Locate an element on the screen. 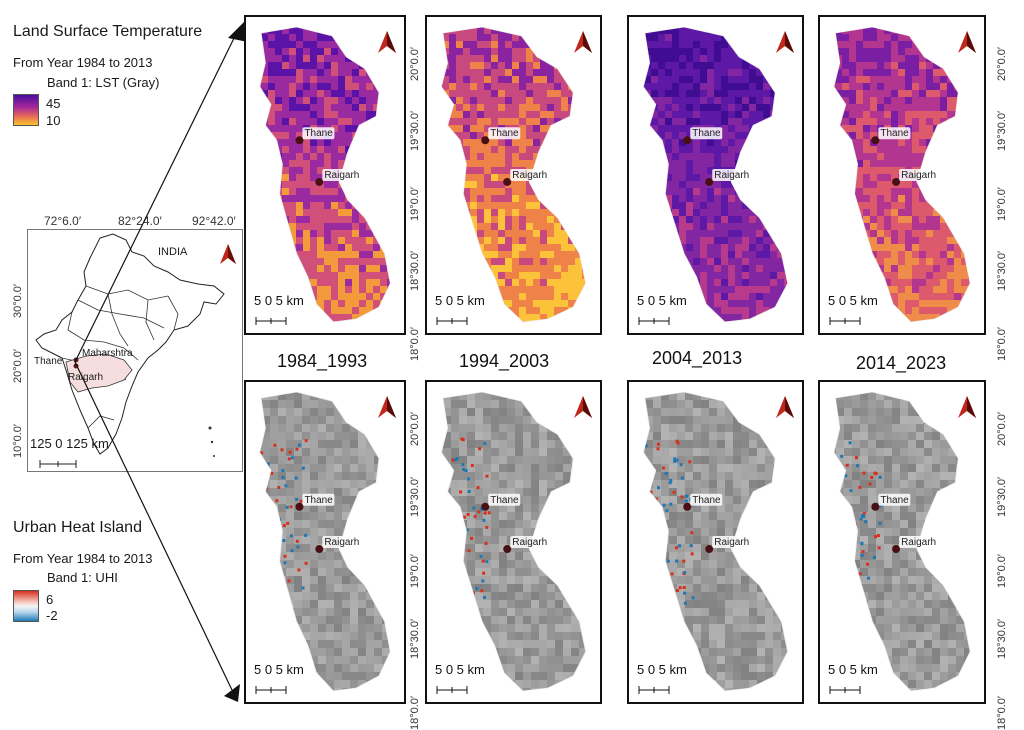  connector-line-top is located at coordinates (156, 196).